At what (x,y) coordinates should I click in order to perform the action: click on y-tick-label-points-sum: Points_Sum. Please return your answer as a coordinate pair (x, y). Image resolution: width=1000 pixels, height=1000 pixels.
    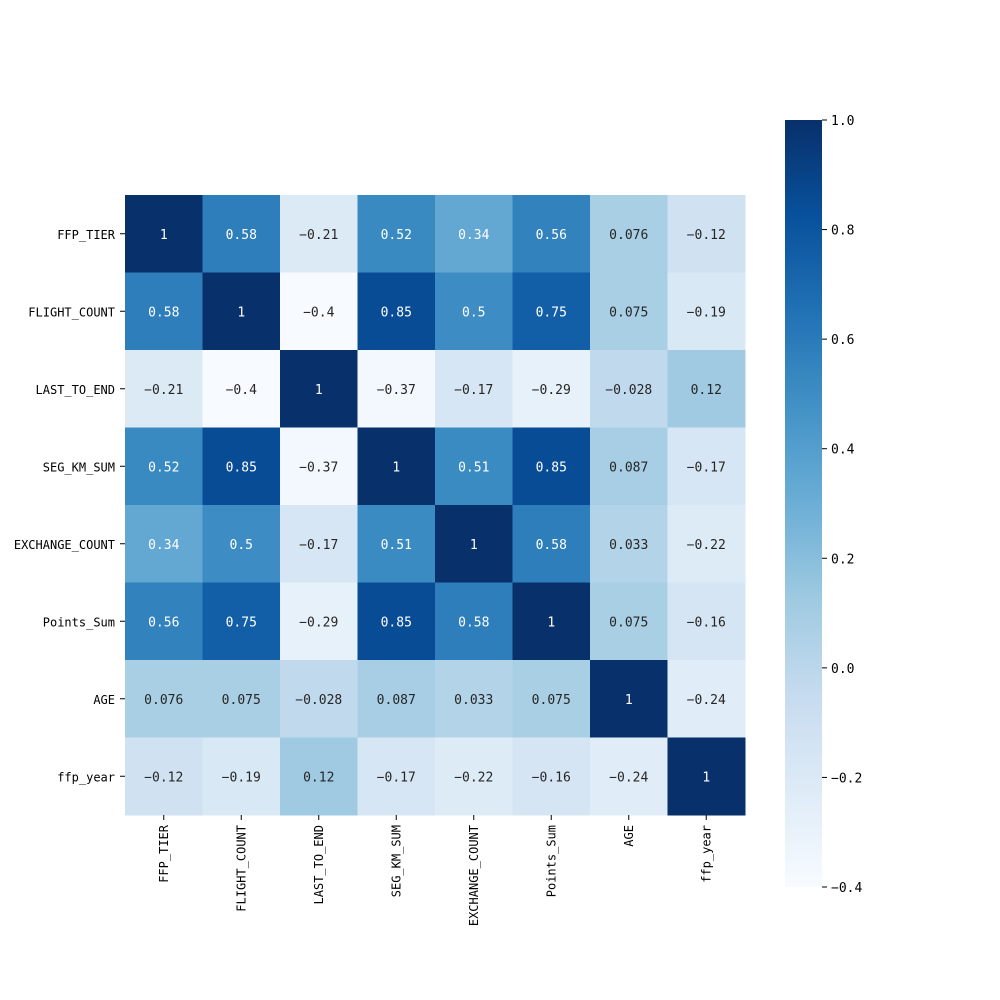
    Looking at the image, I should click on (79, 622).